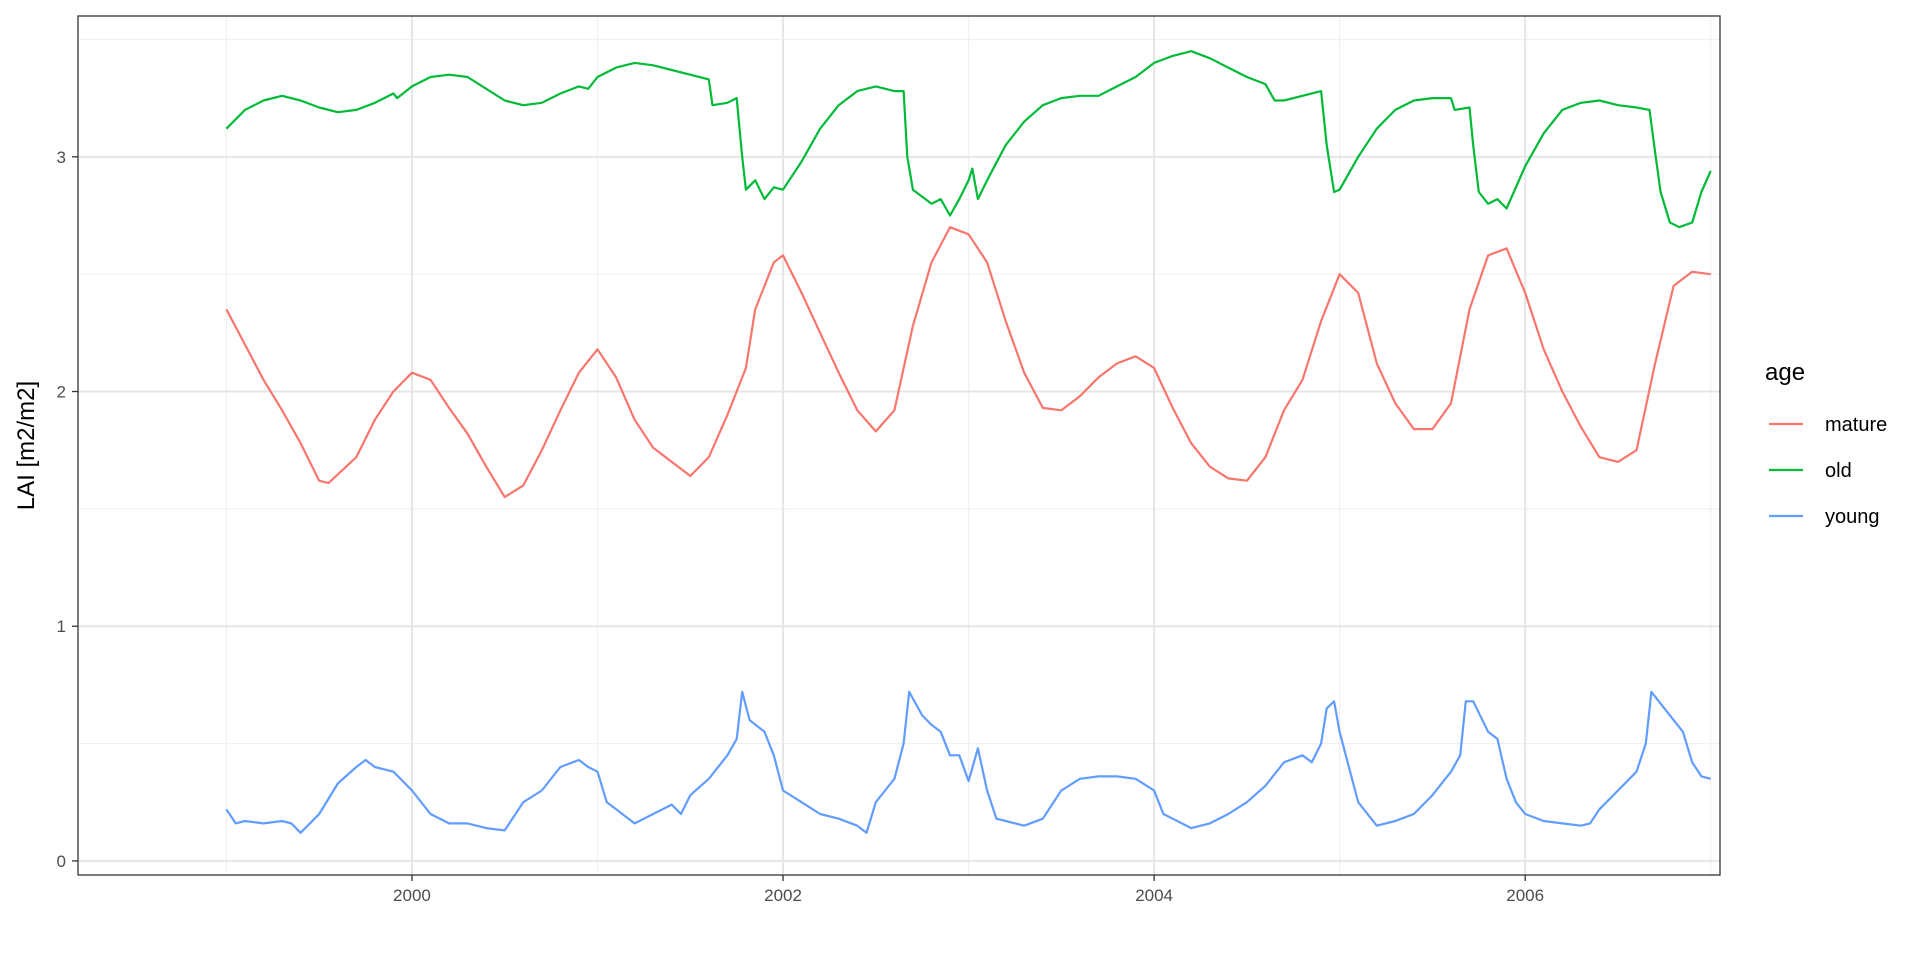 This screenshot has height=960, width=1920. I want to click on legend-label-old: old, so click(1838, 471).